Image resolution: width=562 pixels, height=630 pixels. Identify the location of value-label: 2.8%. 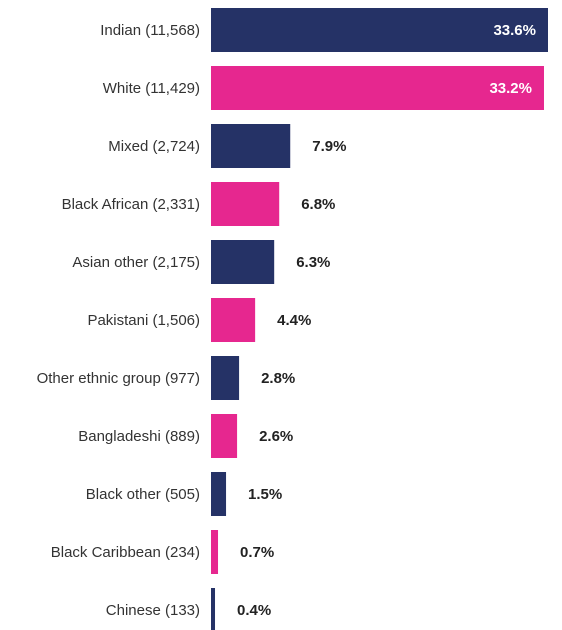
(278, 378).